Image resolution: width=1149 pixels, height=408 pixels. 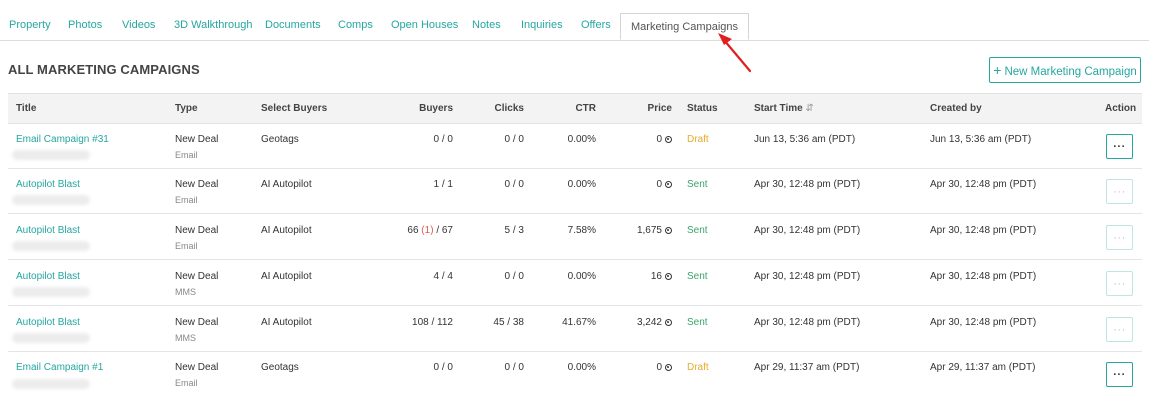 What do you see at coordinates (542, 25) in the screenshot?
I see `tab-inquiries: Inquiries` at bounding box center [542, 25].